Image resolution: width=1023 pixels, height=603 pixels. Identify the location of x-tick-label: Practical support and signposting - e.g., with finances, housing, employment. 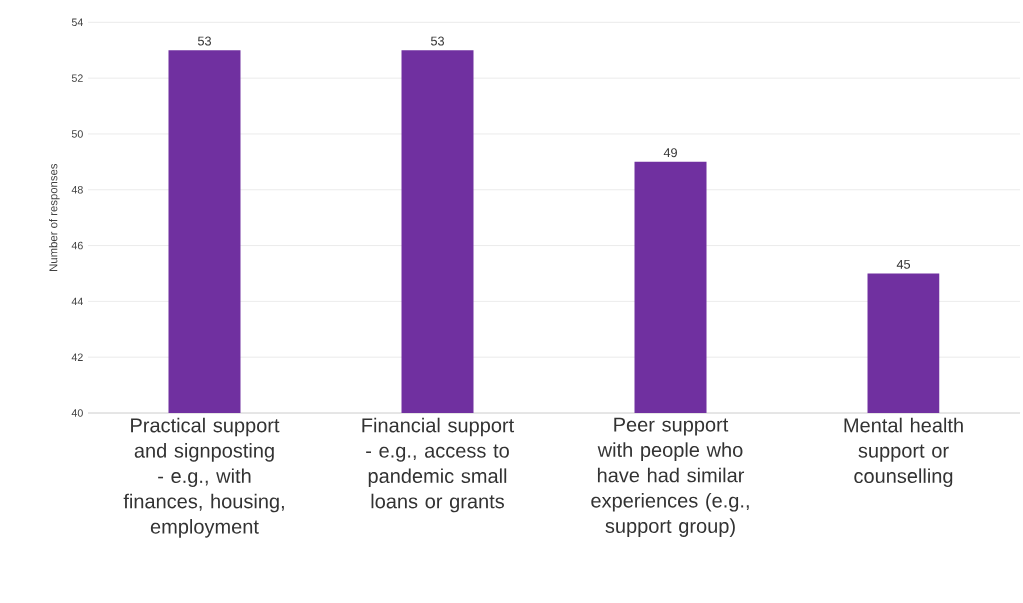
(203, 477).